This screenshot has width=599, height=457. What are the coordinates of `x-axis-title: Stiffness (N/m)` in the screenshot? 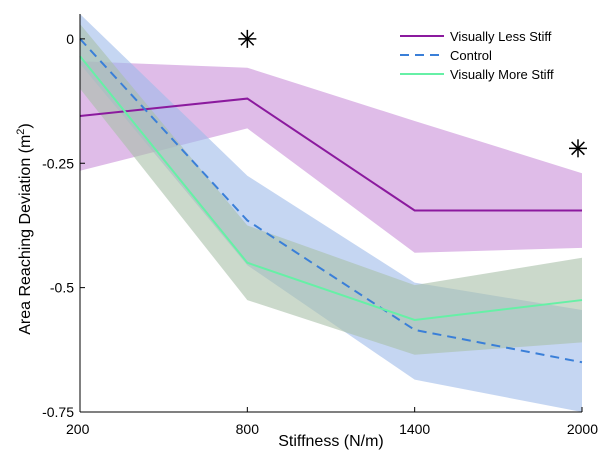 It's located at (331, 441).